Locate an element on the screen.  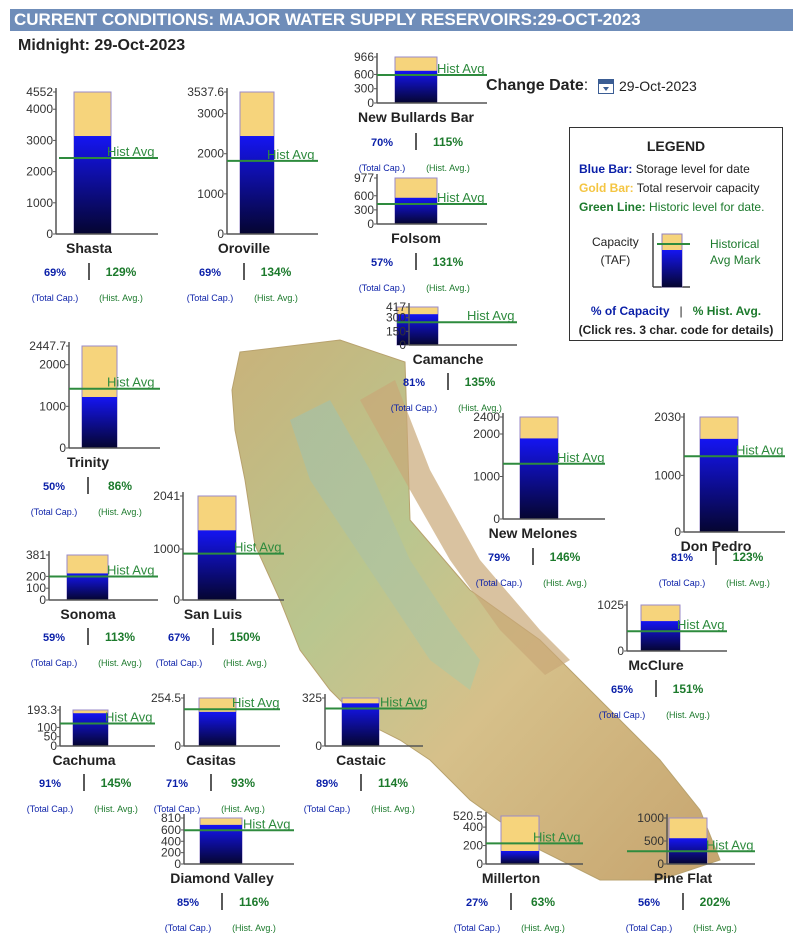
pct-capacity: 81% is located at coordinates (414, 383).